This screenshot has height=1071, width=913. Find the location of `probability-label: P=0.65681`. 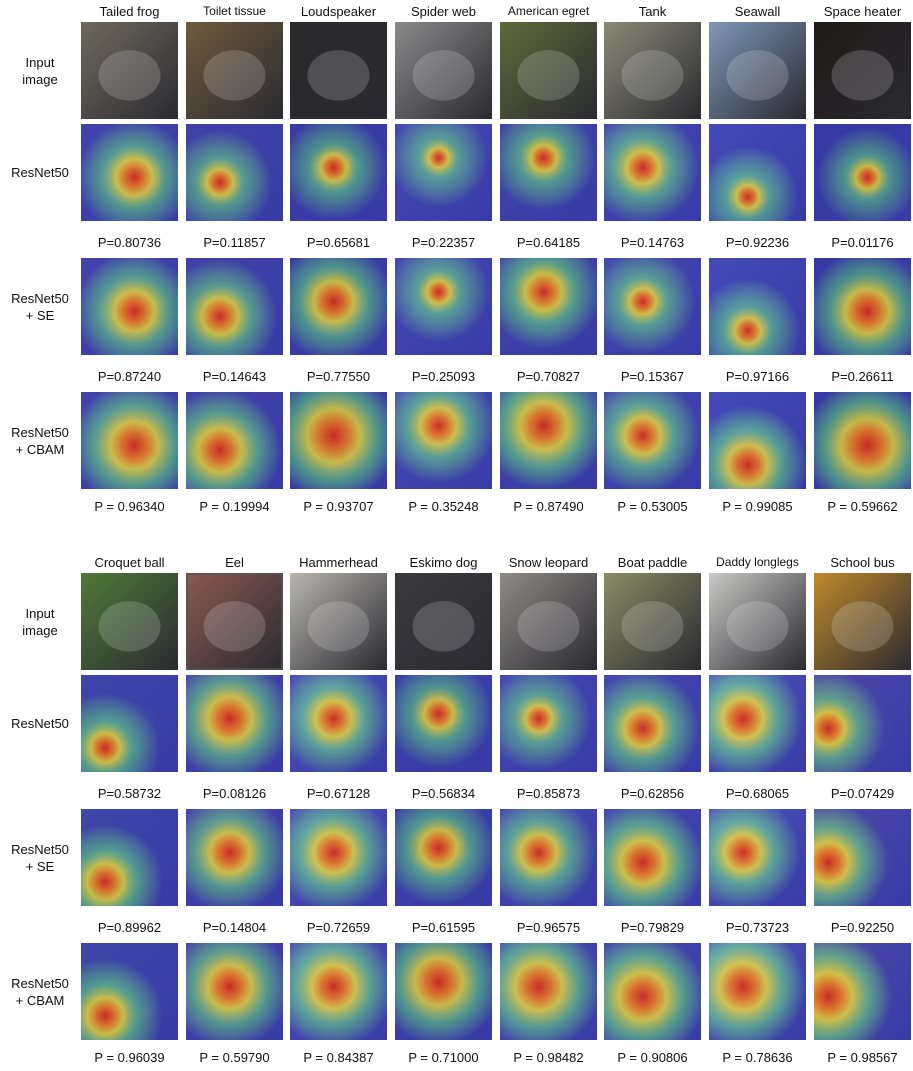

probability-label: P=0.65681 is located at coordinates (338, 242).